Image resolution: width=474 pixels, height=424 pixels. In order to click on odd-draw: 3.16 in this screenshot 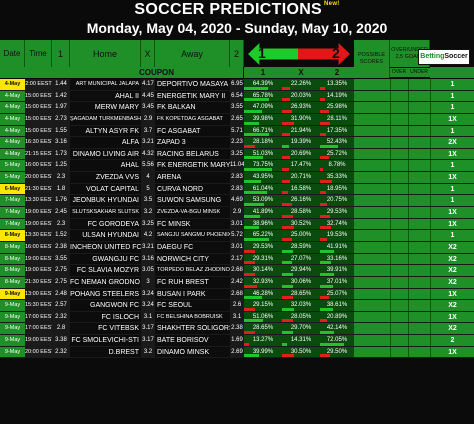, I will do `click(148, 259)`.